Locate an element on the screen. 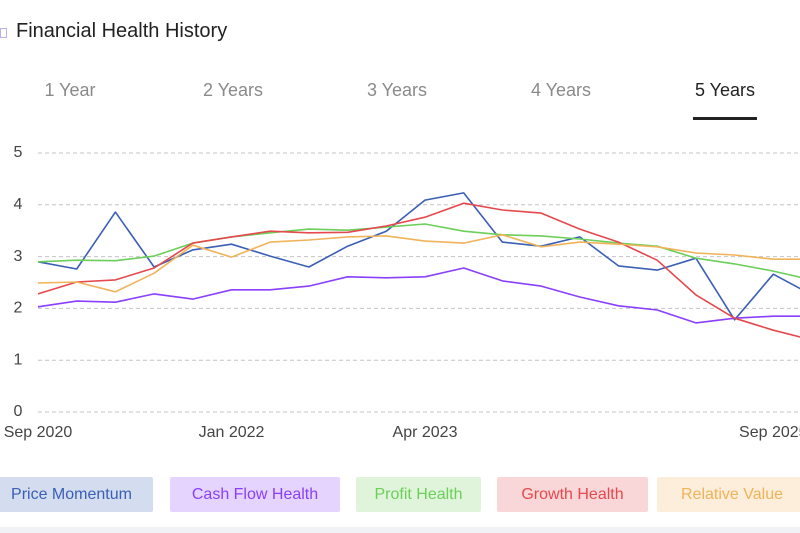 This screenshot has height=533, width=800. tab: 2 Years is located at coordinates (233, 90).